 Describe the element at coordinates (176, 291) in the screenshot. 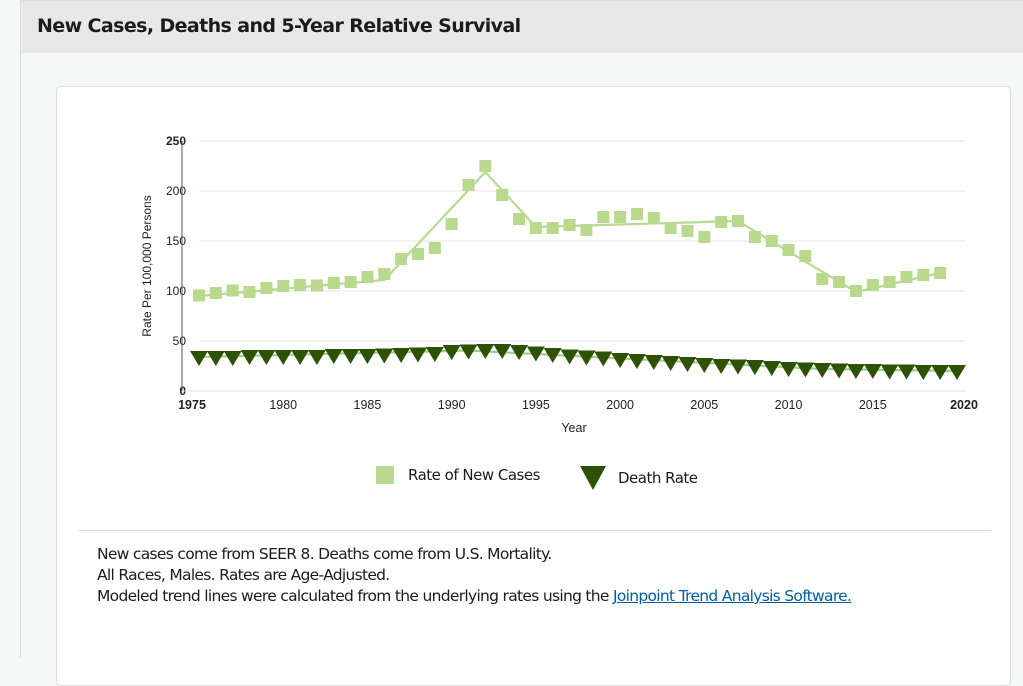

I see `y-tick-label: 100` at that location.